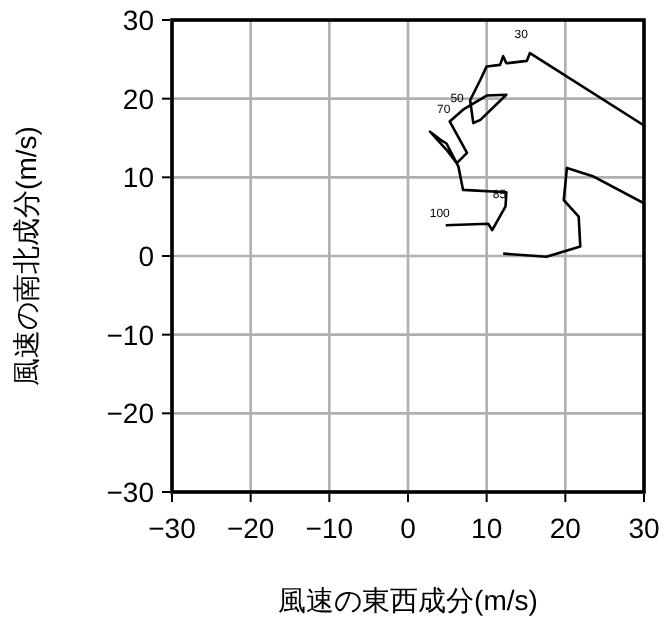  Describe the element at coordinates (130, 413) in the screenshot. I see `y-tick-label: −20` at that location.